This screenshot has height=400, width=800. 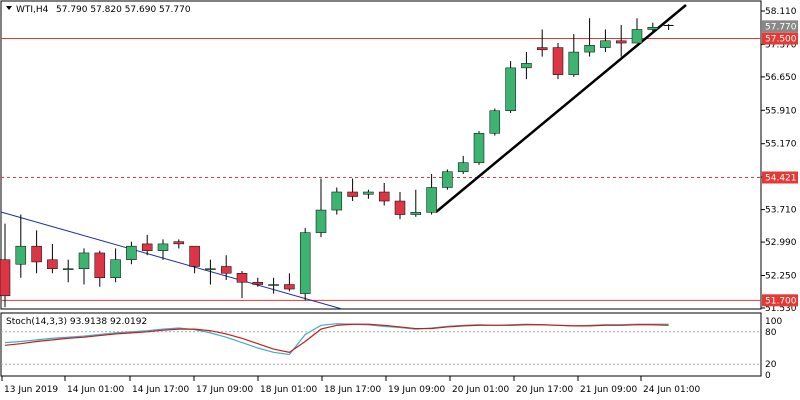 What do you see at coordinates (781, 301) in the screenshot?
I see `support-tag-label: 51.700` at bounding box center [781, 301].